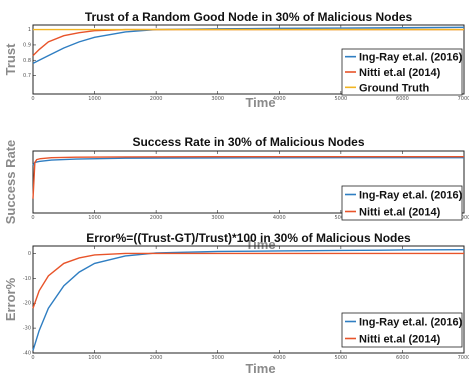 Image resolution: width=469 pixels, height=378 pixels. What do you see at coordinates (27, 76) in the screenshot?
I see `y-tick-label: 0.7` at bounding box center [27, 76].